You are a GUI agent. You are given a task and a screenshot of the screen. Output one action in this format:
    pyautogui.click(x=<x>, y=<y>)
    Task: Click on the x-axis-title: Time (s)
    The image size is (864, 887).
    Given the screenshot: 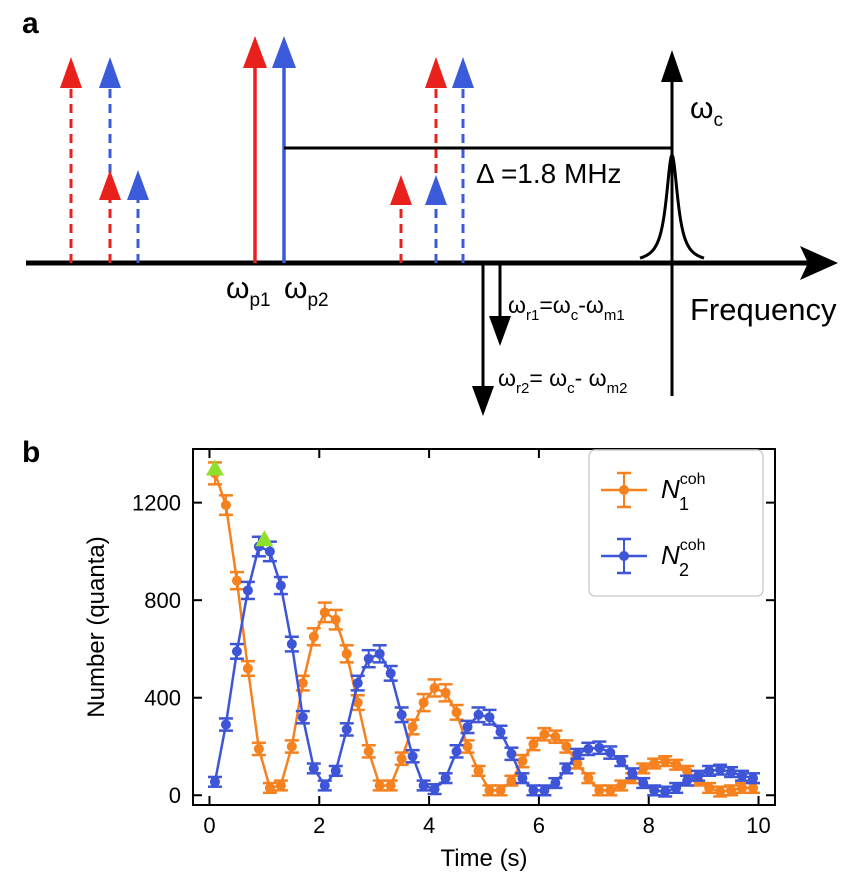 What is the action you would take?
    pyautogui.click(x=483, y=858)
    